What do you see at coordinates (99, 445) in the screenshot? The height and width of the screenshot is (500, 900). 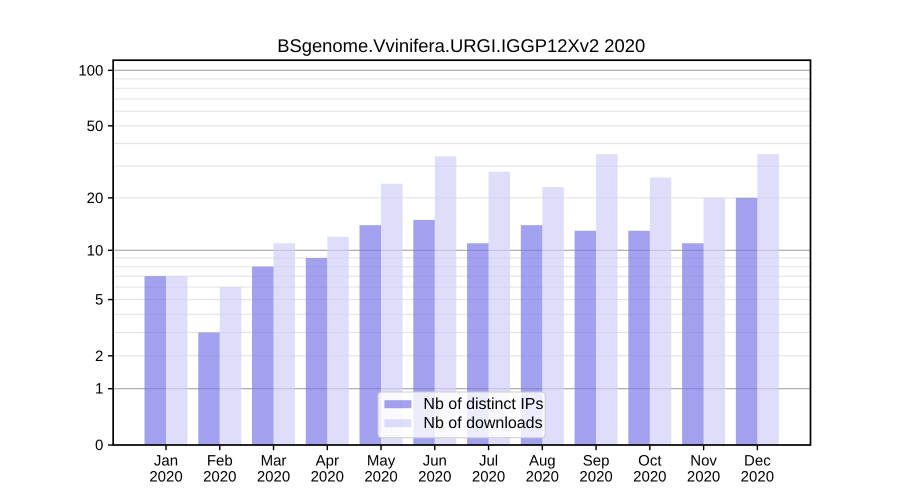 I see `svg-text: 0` at bounding box center [99, 445].